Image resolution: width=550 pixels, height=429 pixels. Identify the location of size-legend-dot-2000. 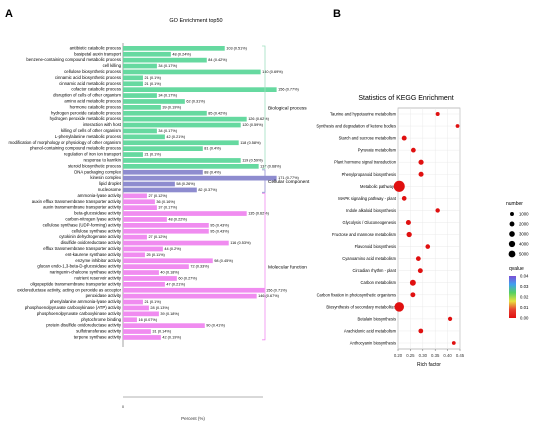
(512, 224).